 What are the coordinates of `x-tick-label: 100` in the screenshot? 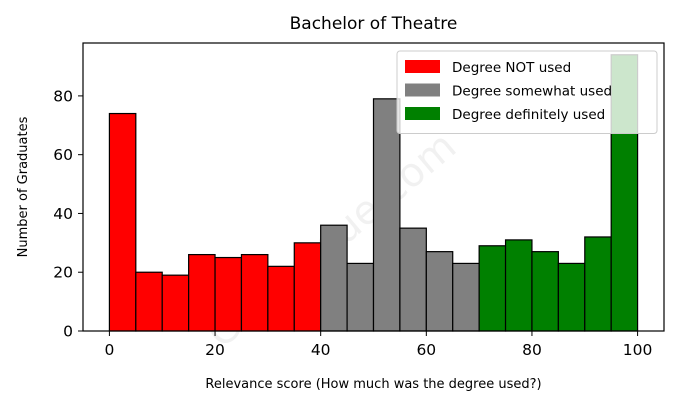 It's located at (638, 350).